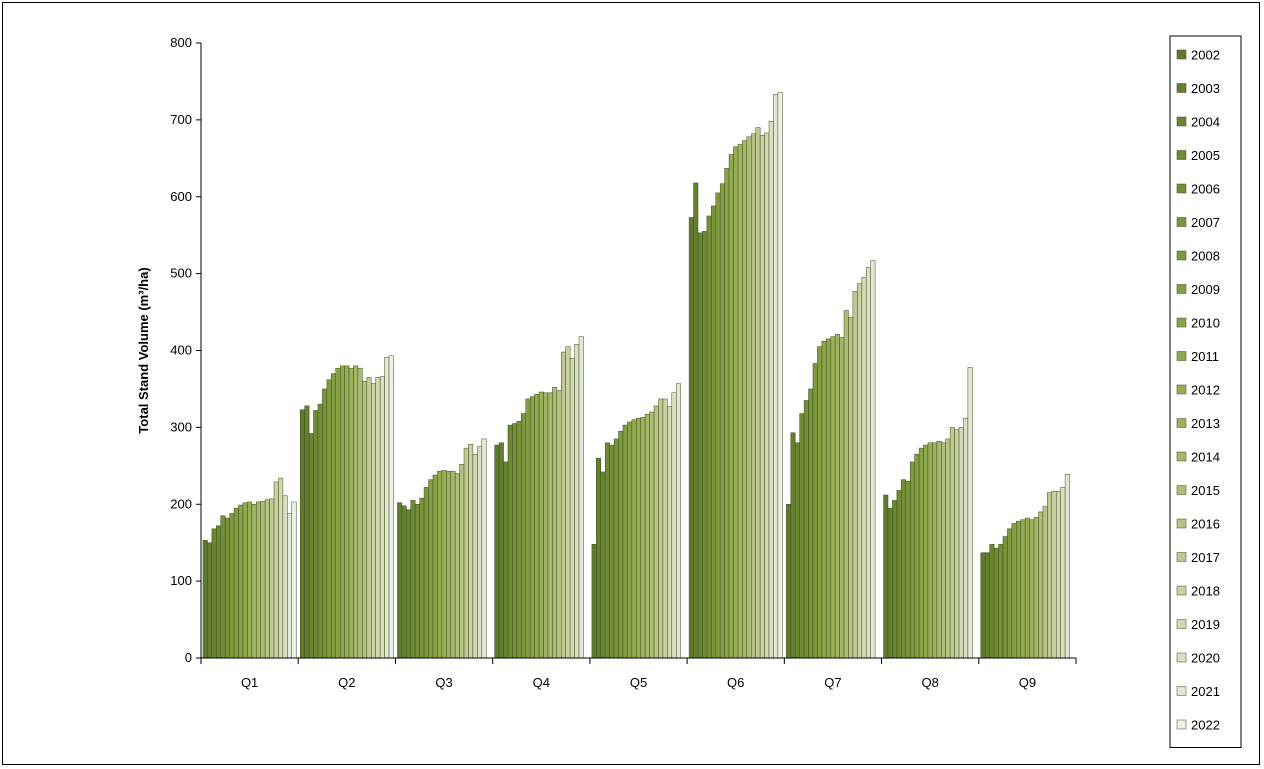 The height and width of the screenshot is (769, 1264). Describe the element at coordinates (1205, 323) in the screenshot. I see `legend-label-2010: 2010` at that location.